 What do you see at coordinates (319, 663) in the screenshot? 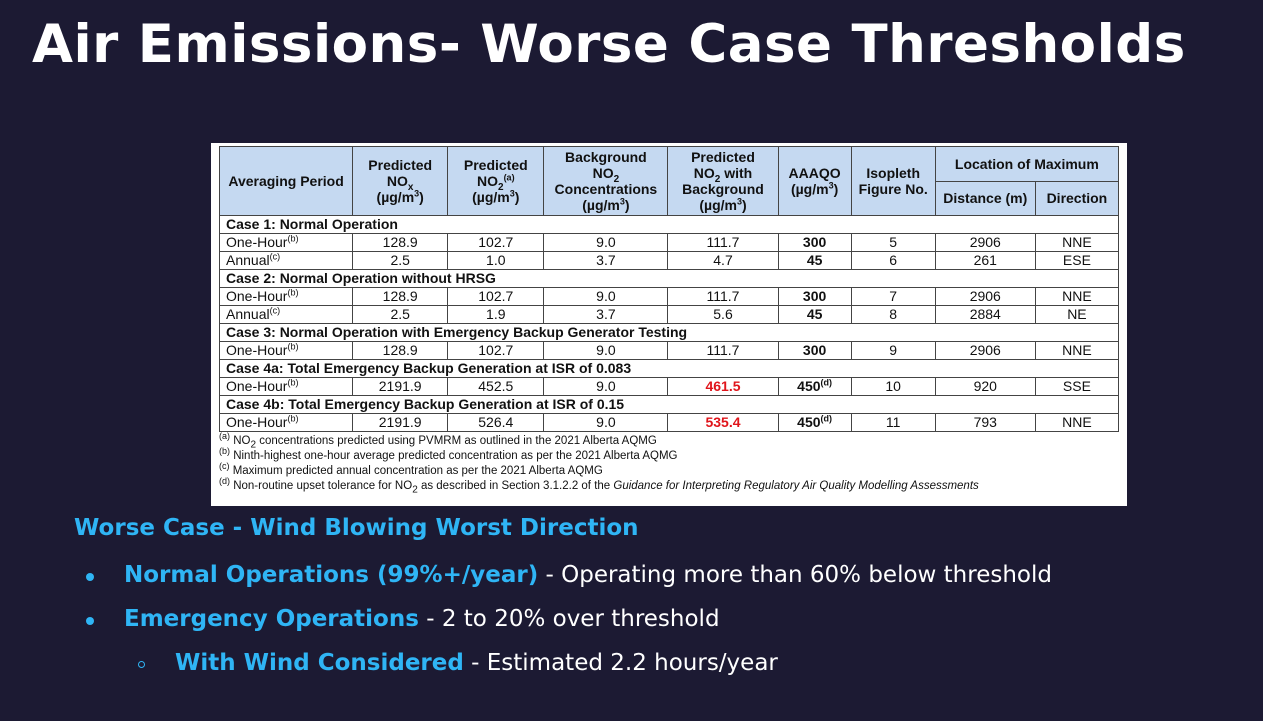
I see `summary-item-highlight: With Wind Considered` at bounding box center [319, 663].